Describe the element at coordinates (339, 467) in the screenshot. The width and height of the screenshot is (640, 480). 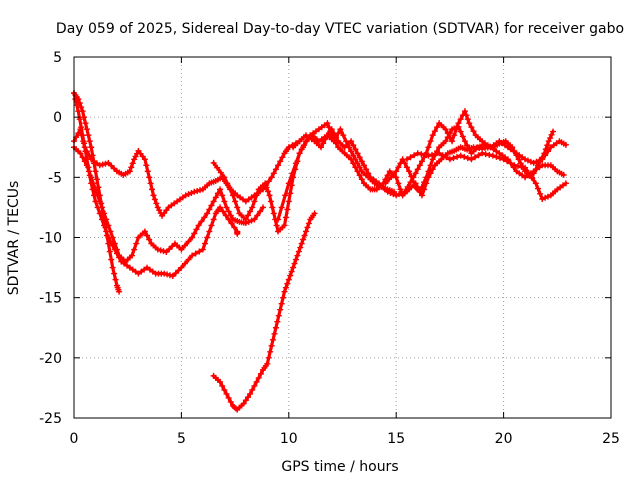
I see `x-axis-label: GPS time / hours` at that location.